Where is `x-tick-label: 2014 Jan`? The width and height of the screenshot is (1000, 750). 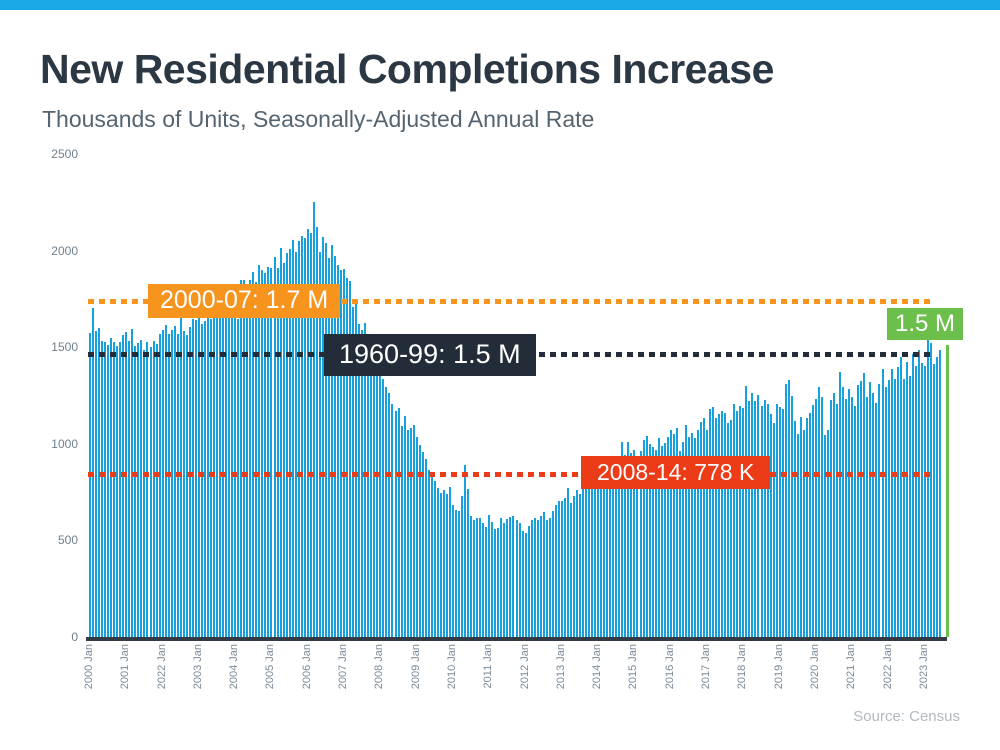
x-tick-label: 2014 Jan is located at coordinates (597, 667).